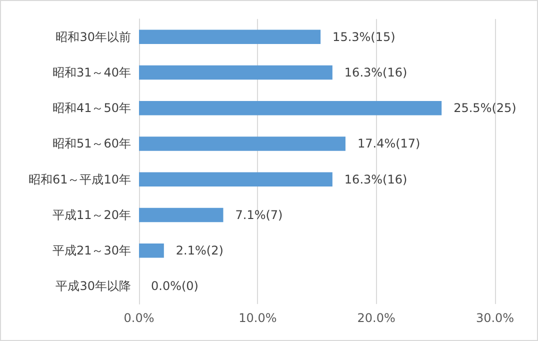 This screenshot has height=341, width=538. Describe the element at coordinates (93, 37) in the screenshot. I see `y-tick-label: 昭和30年以前` at that location.